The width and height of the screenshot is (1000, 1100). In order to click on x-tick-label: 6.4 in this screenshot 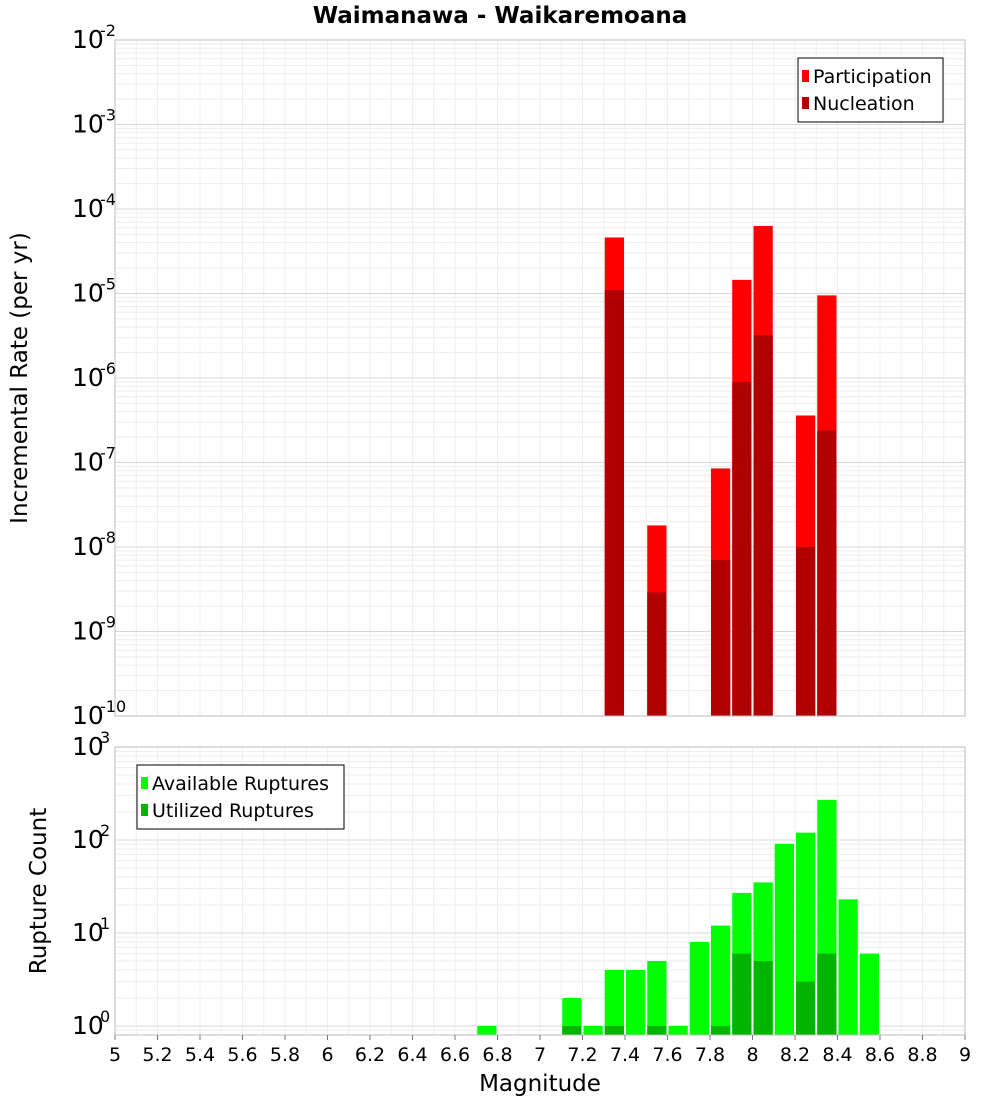, I will do `click(412, 1055)`.